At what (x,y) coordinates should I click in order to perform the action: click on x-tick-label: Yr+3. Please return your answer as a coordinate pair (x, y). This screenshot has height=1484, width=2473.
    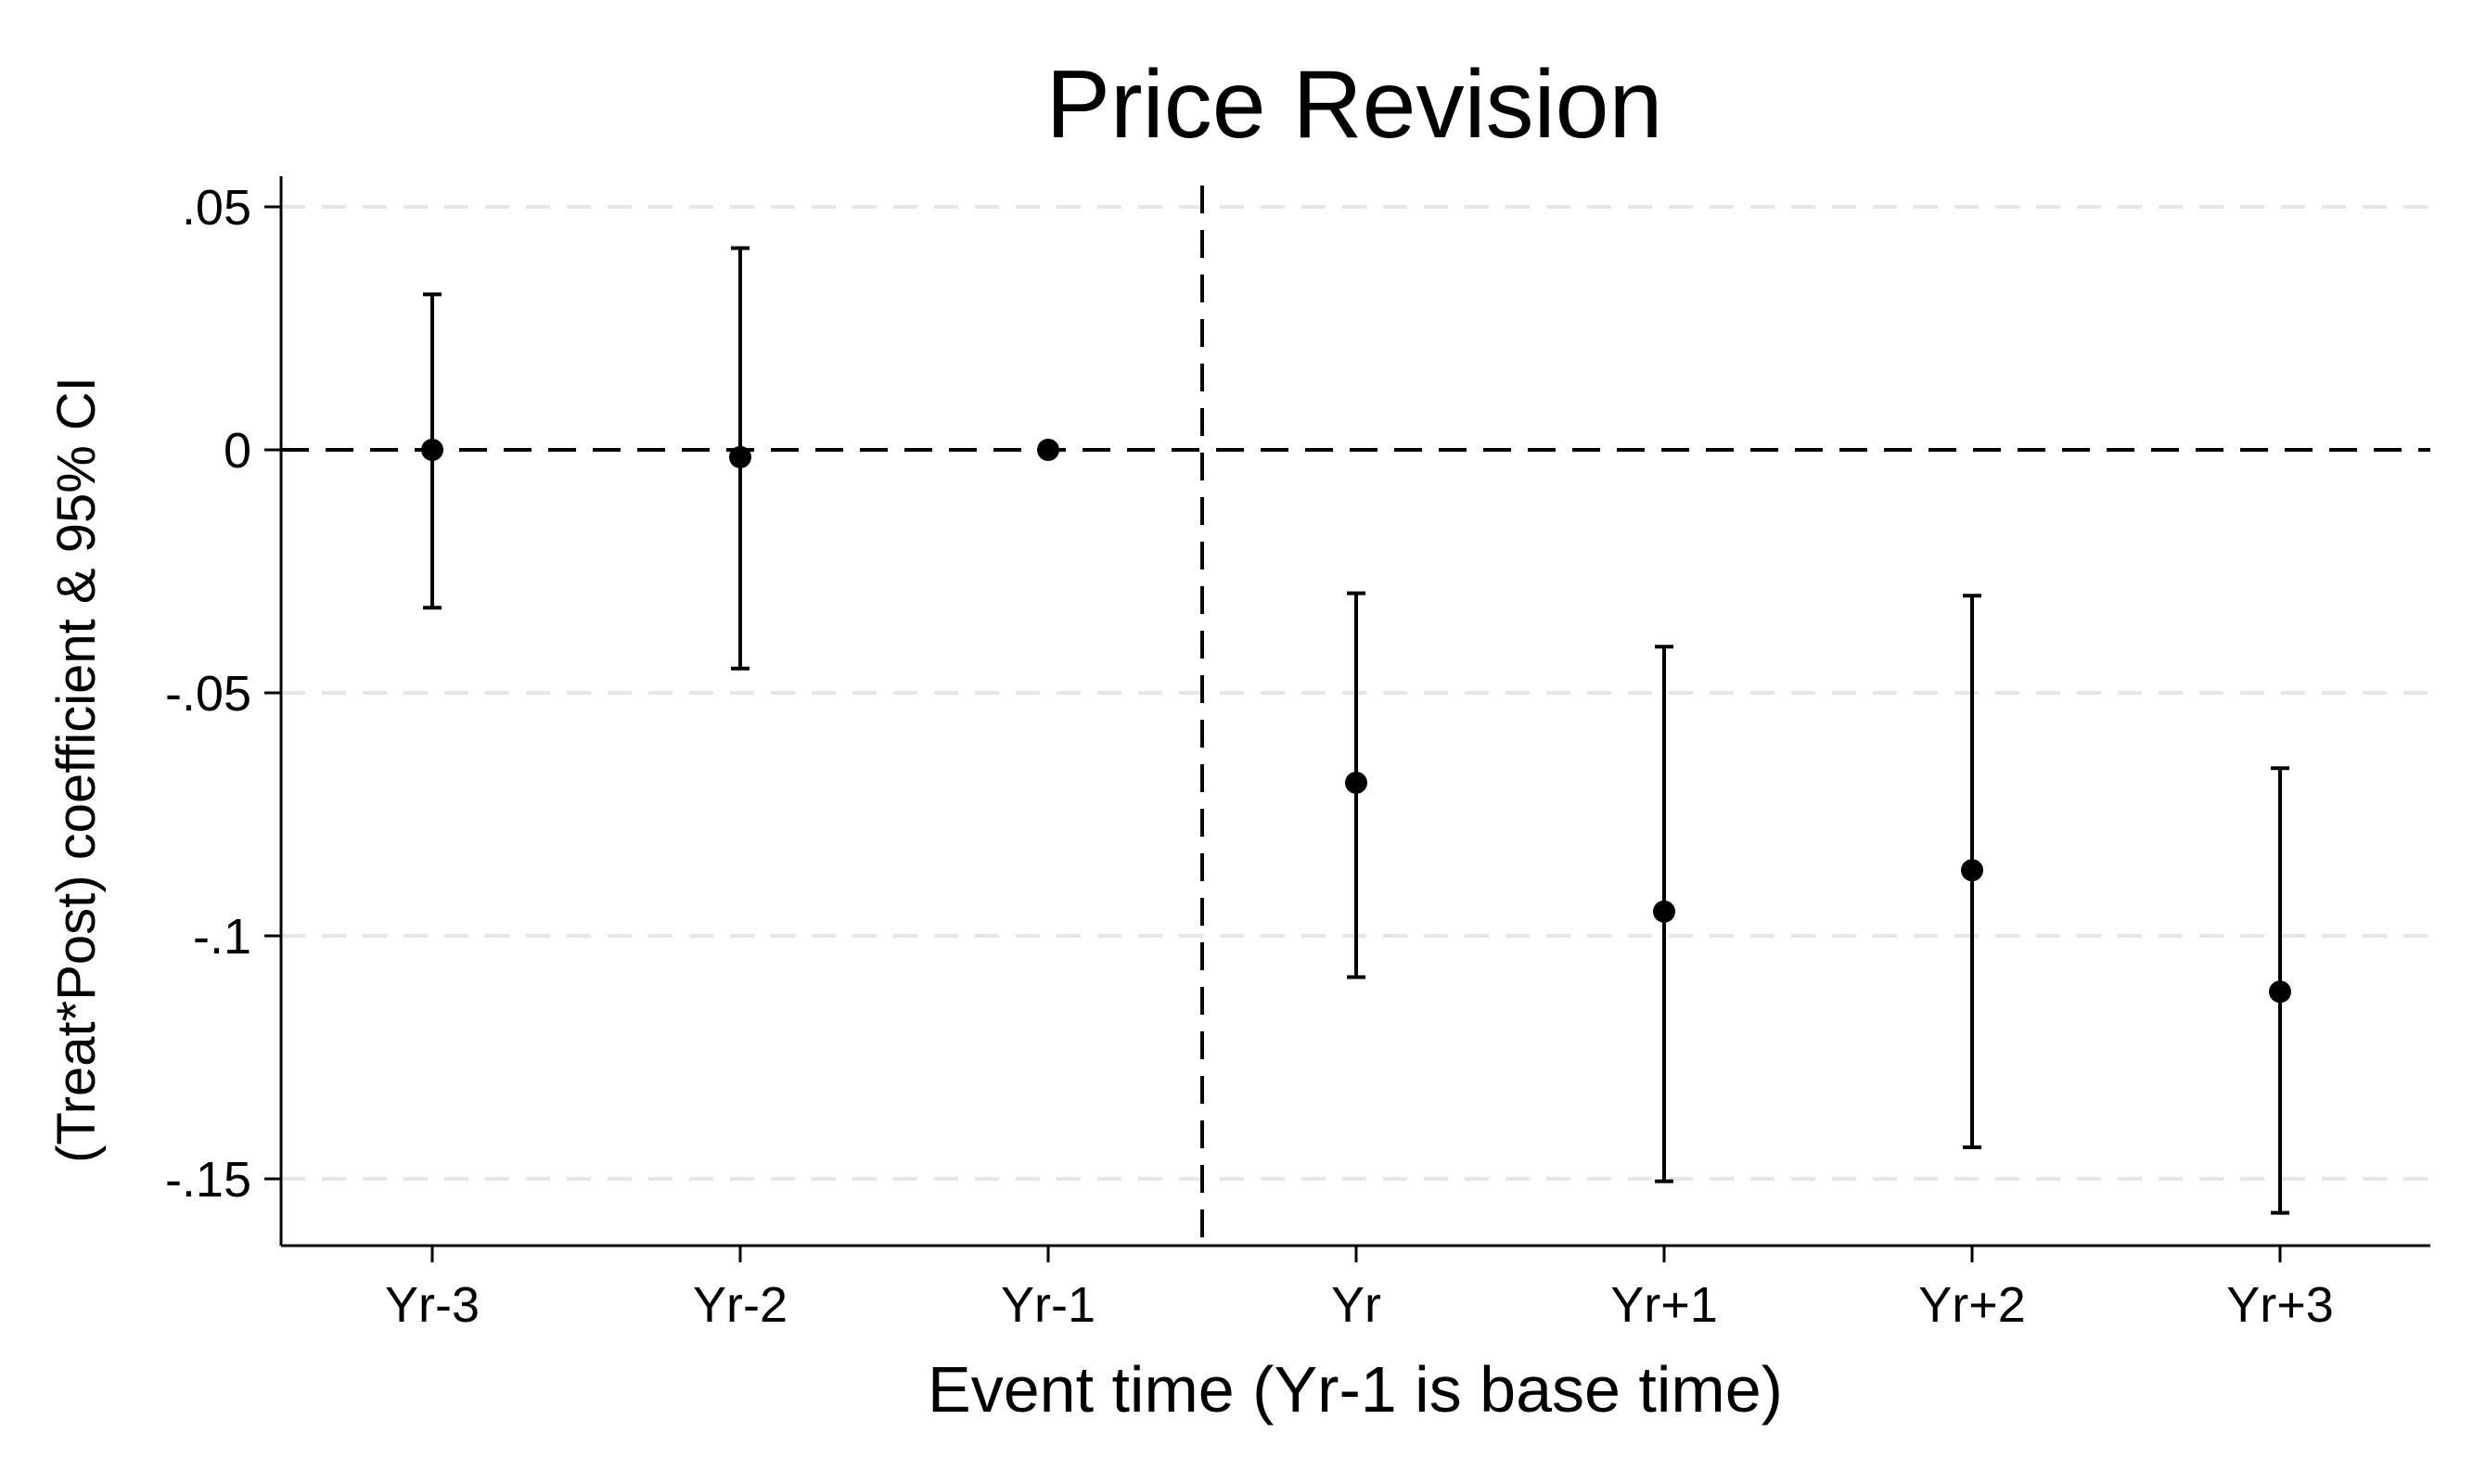
    Looking at the image, I should click on (2280, 1305).